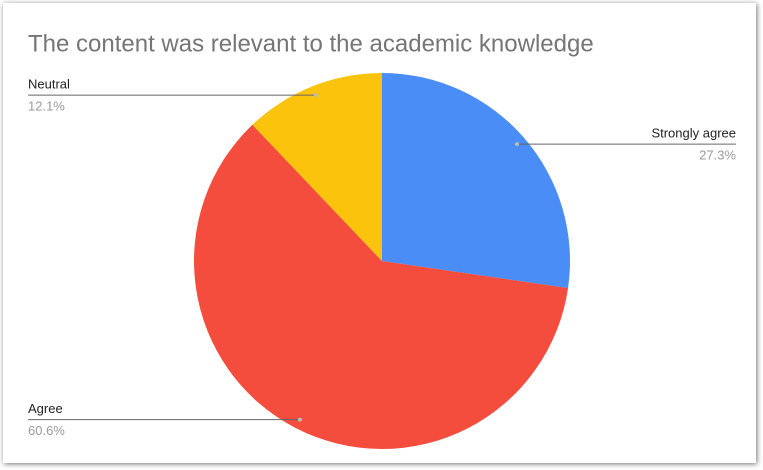 The height and width of the screenshot is (470, 763). Describe the element at coordinates (45, 408) in the screenshot. I see `slice-label: Agree` at that location.